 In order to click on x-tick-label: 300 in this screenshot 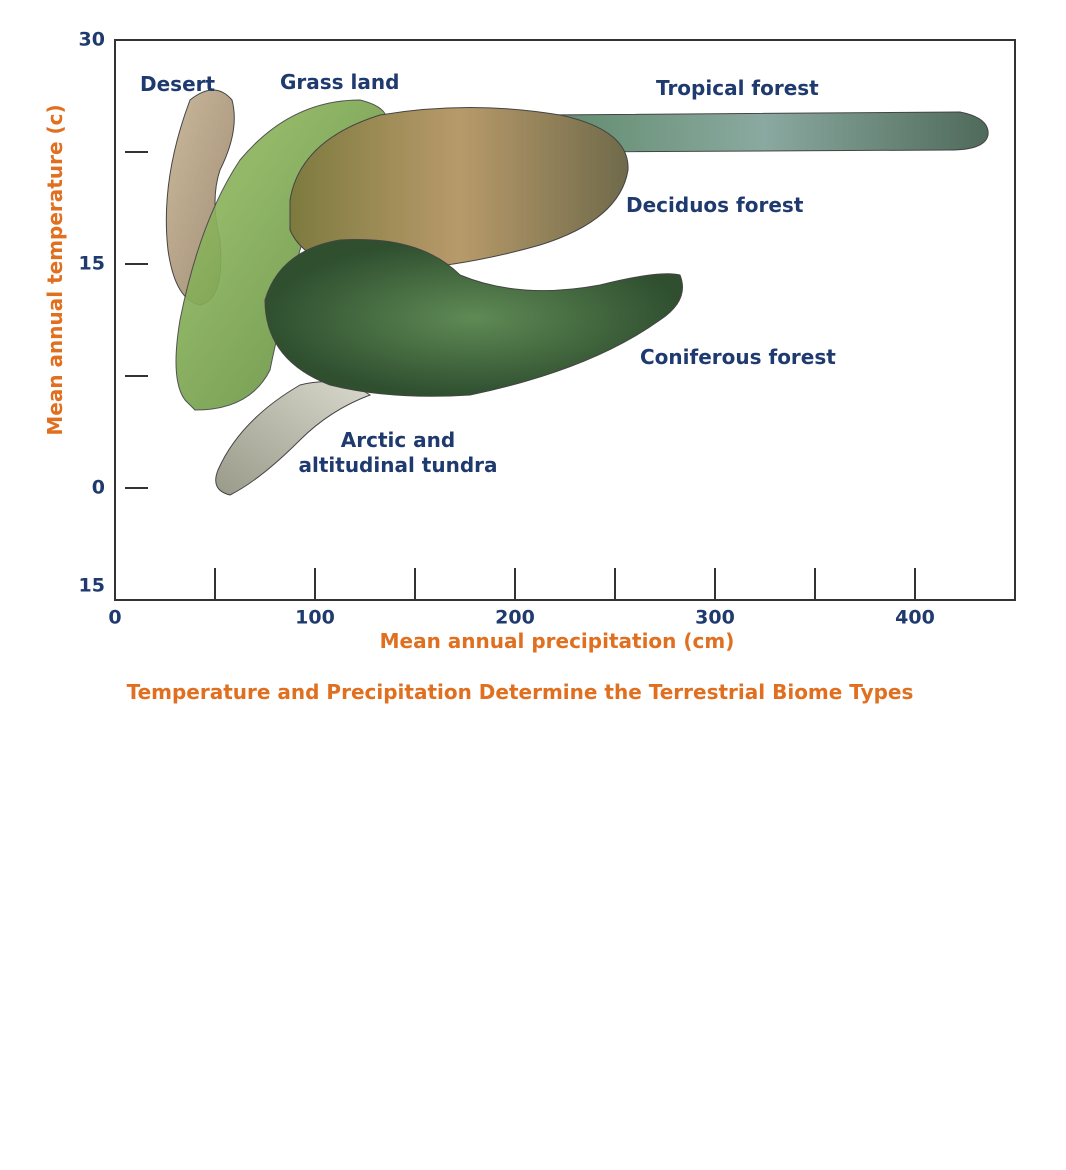, I will do `click(715, 618)`.